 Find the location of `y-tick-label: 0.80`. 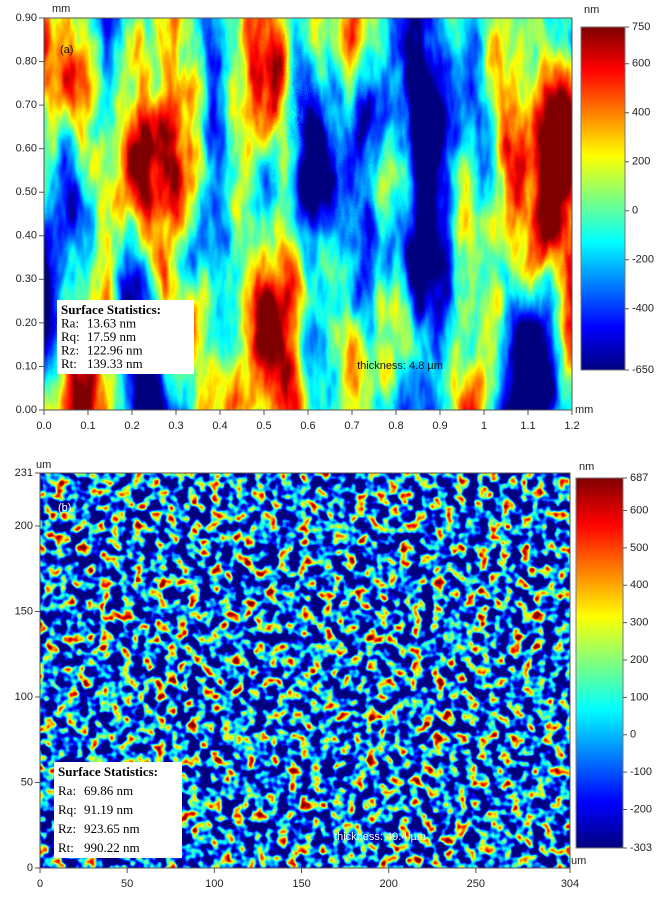

y-tick-label: 0.80 is located at coordinates (26, 61).